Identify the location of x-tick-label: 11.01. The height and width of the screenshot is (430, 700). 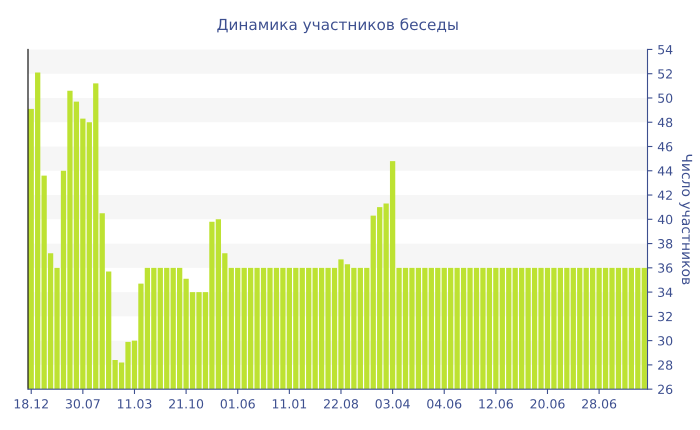
(289, 404).